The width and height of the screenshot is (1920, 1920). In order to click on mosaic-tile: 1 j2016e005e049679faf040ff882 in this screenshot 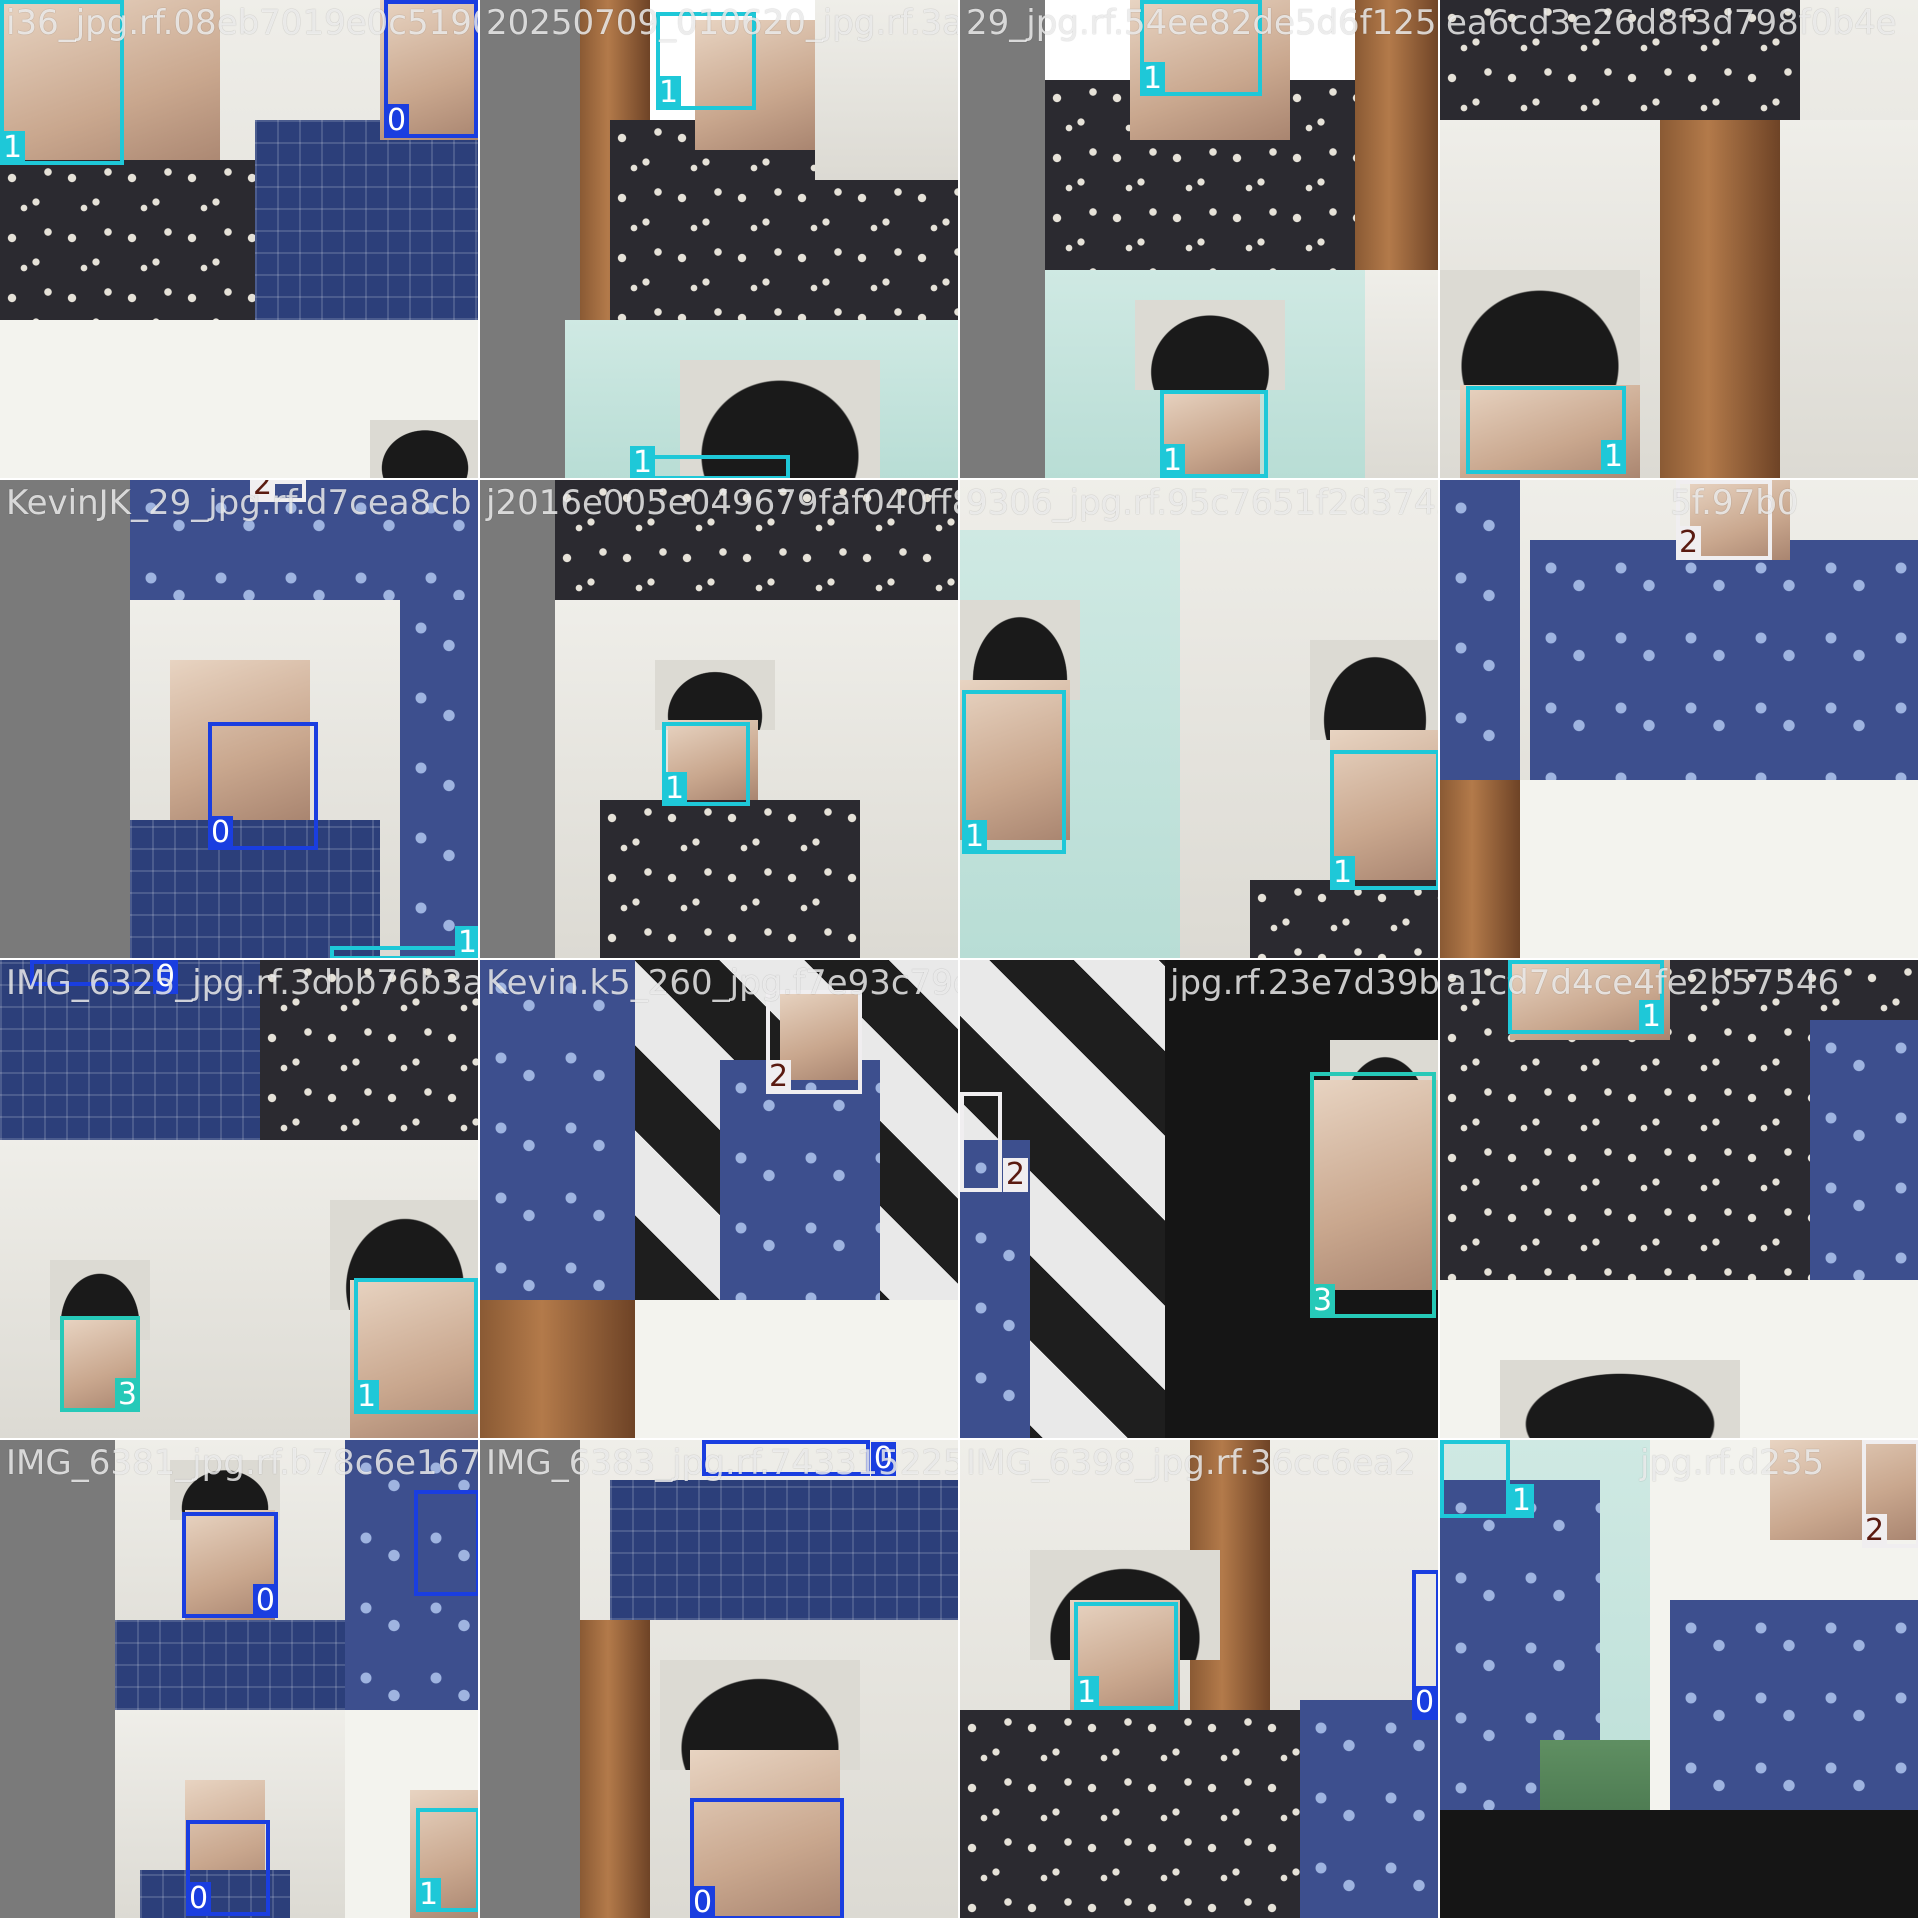, I will do `click(720, 720)`.